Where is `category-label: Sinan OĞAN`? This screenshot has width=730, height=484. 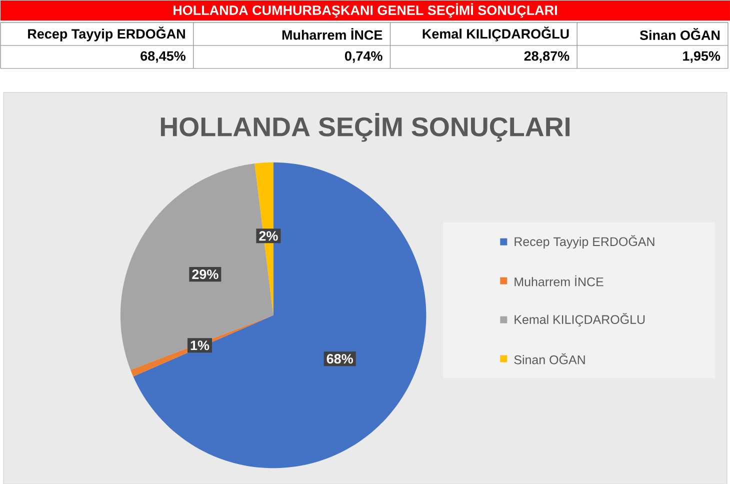
category-label: Sinan OĞAN is located at coordinates (680, 34).